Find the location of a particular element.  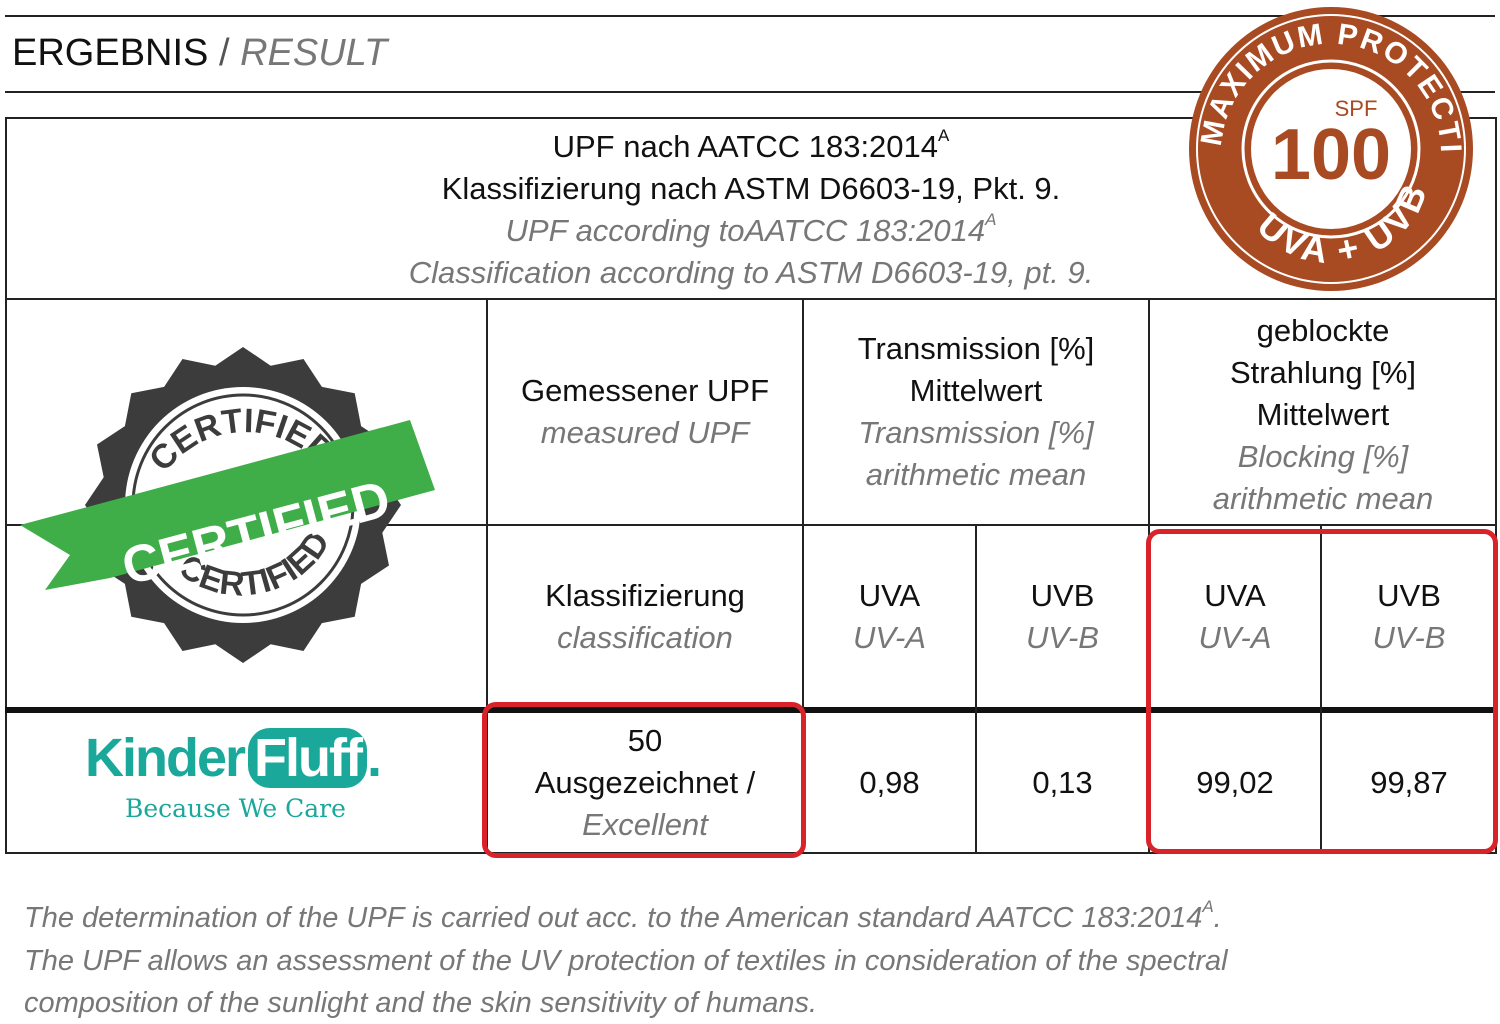

svg-text: 100 is located at coordinates (1331, 155).